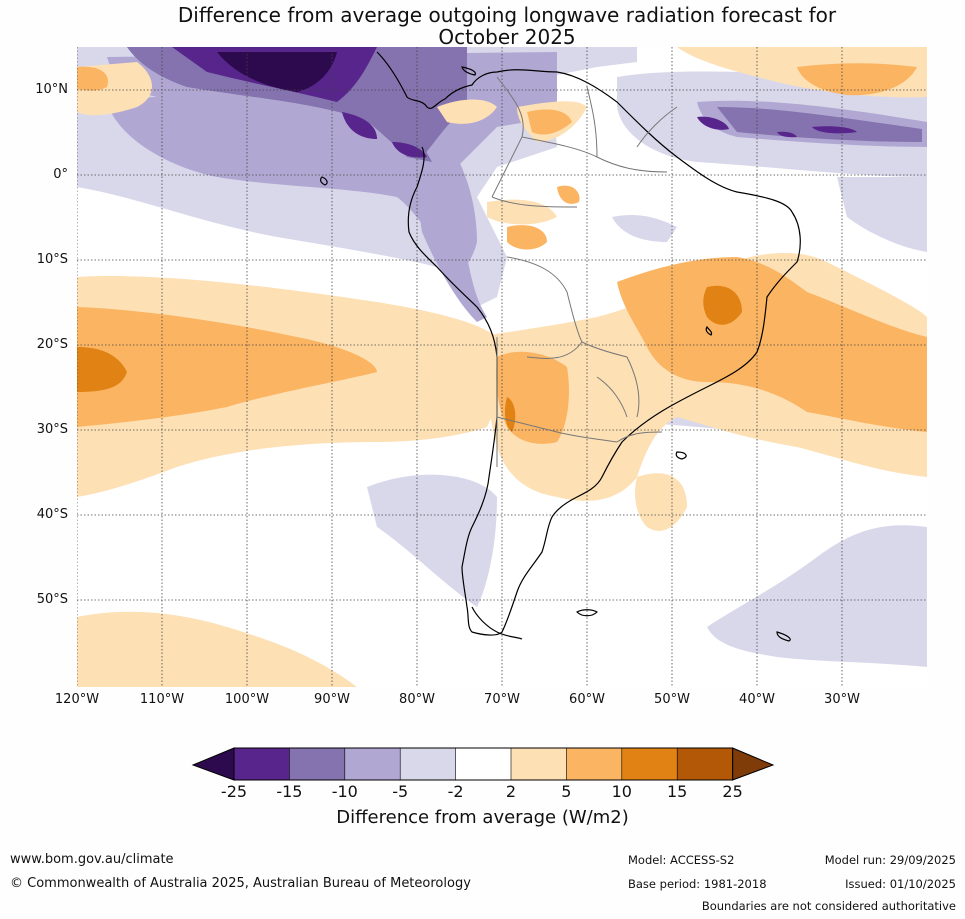 This screenshot has height=919, width=965. What do you see at coordinates (247, 699) in the screenshot?
I see `lon-label-100w: 100°W` at bounding box center [247, 699].